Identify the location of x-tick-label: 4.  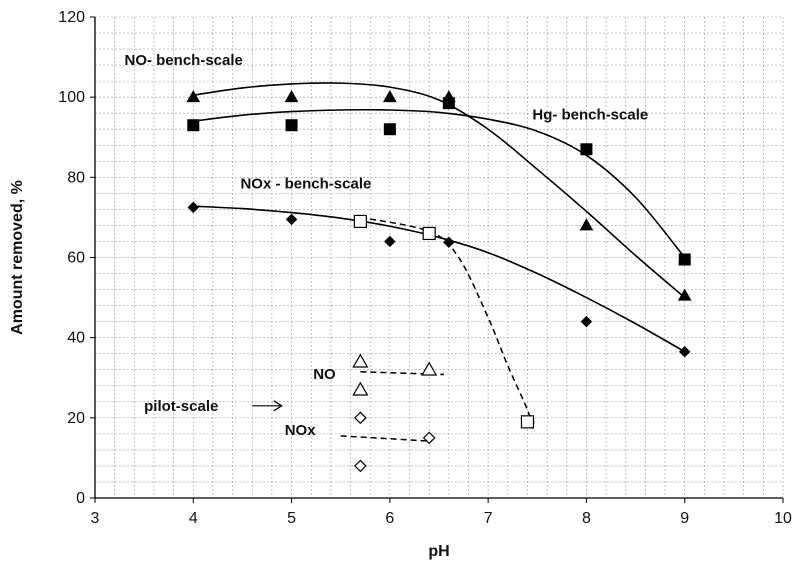
(193, 518).